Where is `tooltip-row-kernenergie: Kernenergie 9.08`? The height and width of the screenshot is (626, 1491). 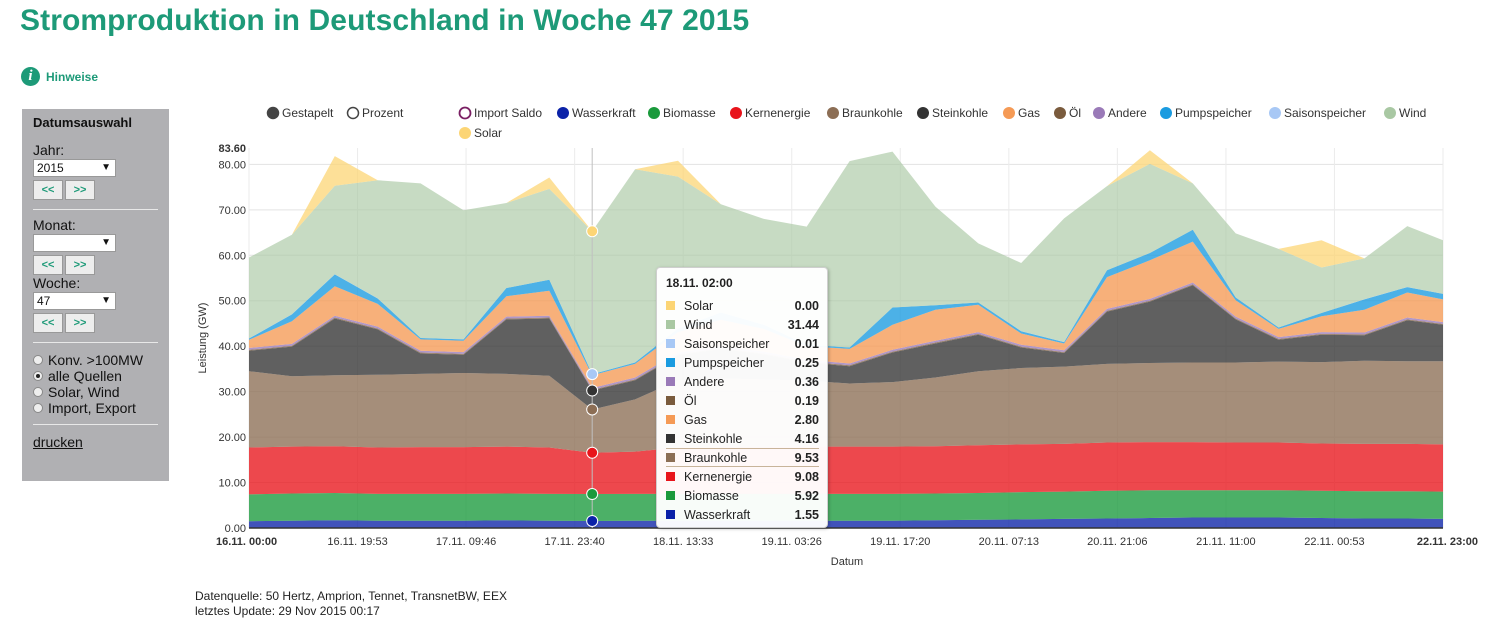
tooltip-row-kernenergie: Kernenergie 9.08 is located at coordinates (742, 476).